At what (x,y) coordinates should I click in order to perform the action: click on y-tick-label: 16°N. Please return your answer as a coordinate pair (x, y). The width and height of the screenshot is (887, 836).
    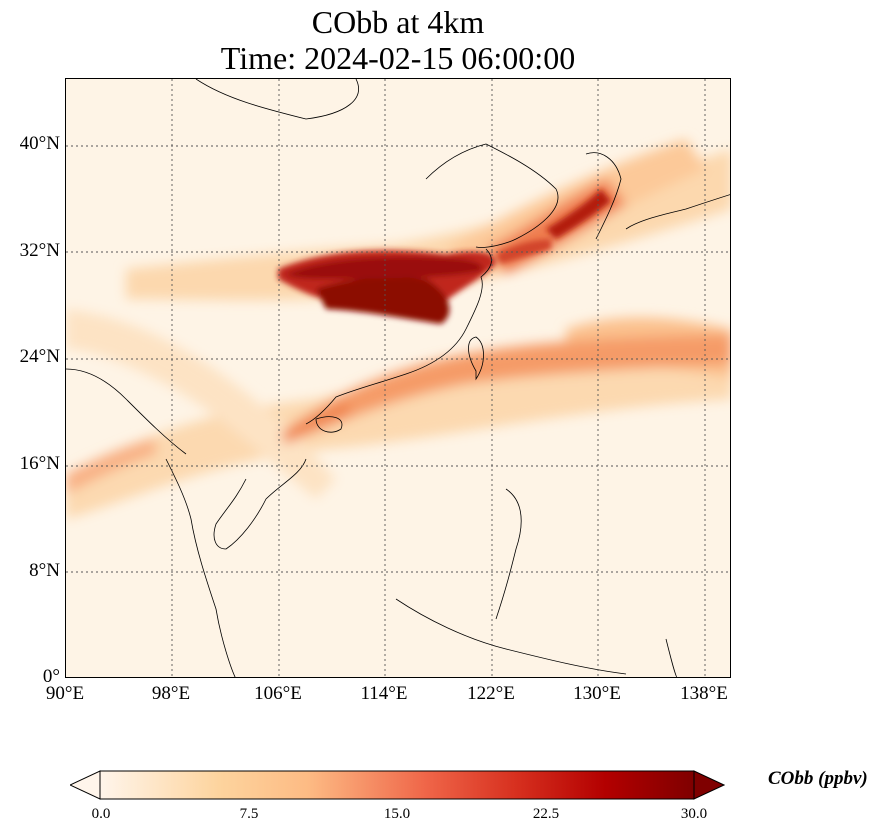
    Looking at the image, I should click on (39, 463).